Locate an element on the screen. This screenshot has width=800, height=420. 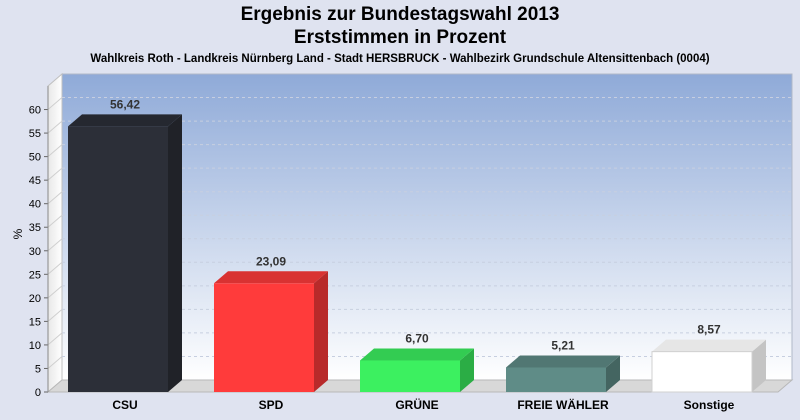
x-category-label: FREIE WÄHLER is located at coordinates (563, 404).